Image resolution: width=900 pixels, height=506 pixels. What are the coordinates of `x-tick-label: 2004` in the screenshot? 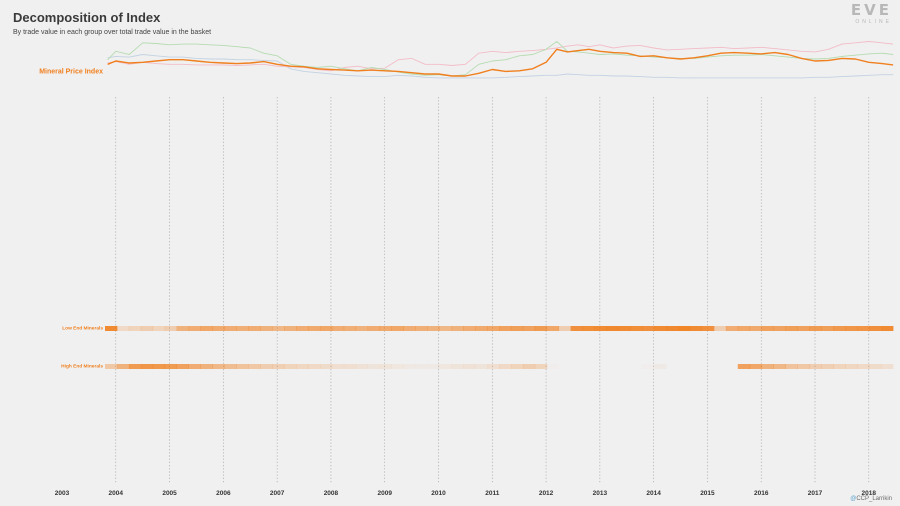 It's located at (116, 493).